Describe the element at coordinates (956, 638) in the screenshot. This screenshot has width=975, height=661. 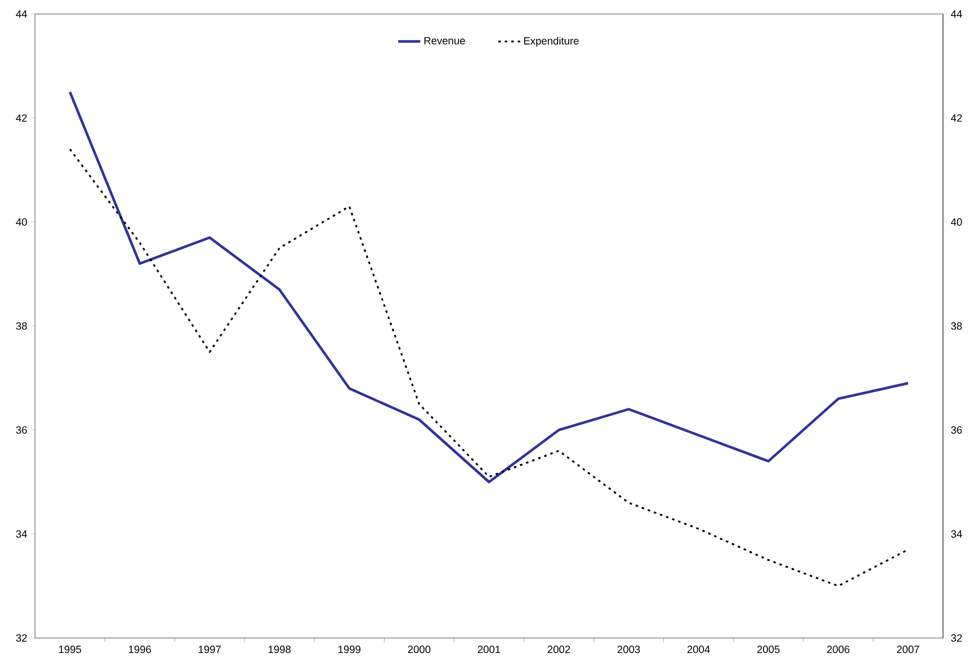
I see `y2-tick-label: 32` at that location.